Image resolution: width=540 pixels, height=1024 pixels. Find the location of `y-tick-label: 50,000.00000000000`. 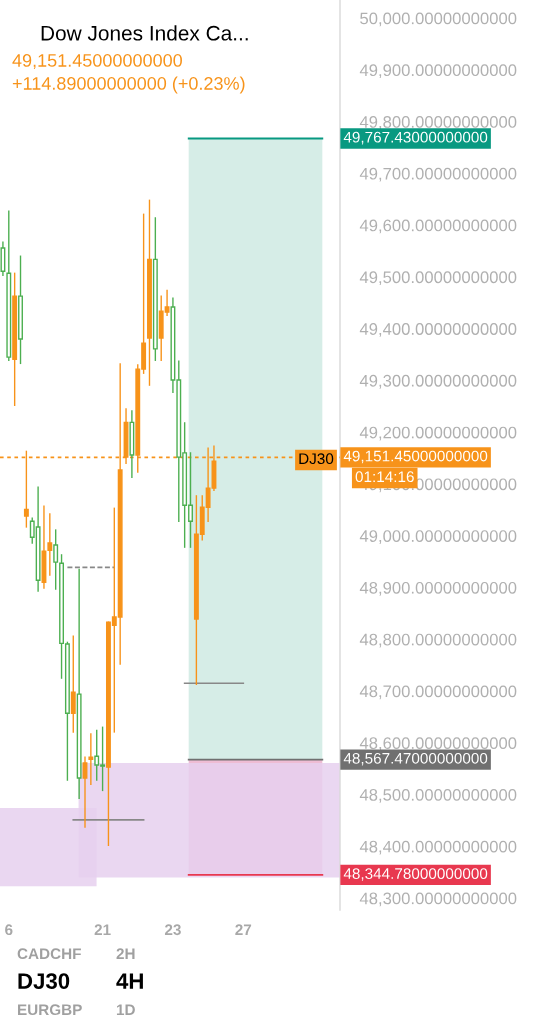

y-tick-label: 50,000.00000000000 is located at coordinates (438, 19).